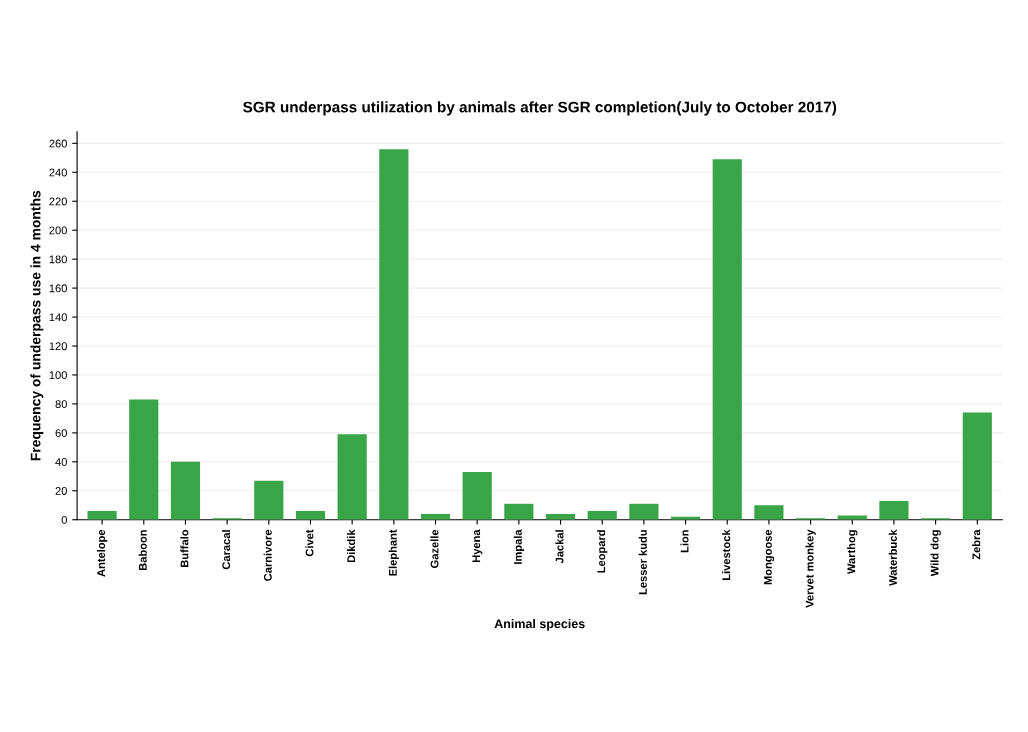  Describe the element at coordinates (852, 552) in the screenshot. I see `x-tick-label: Warthog` at that location.